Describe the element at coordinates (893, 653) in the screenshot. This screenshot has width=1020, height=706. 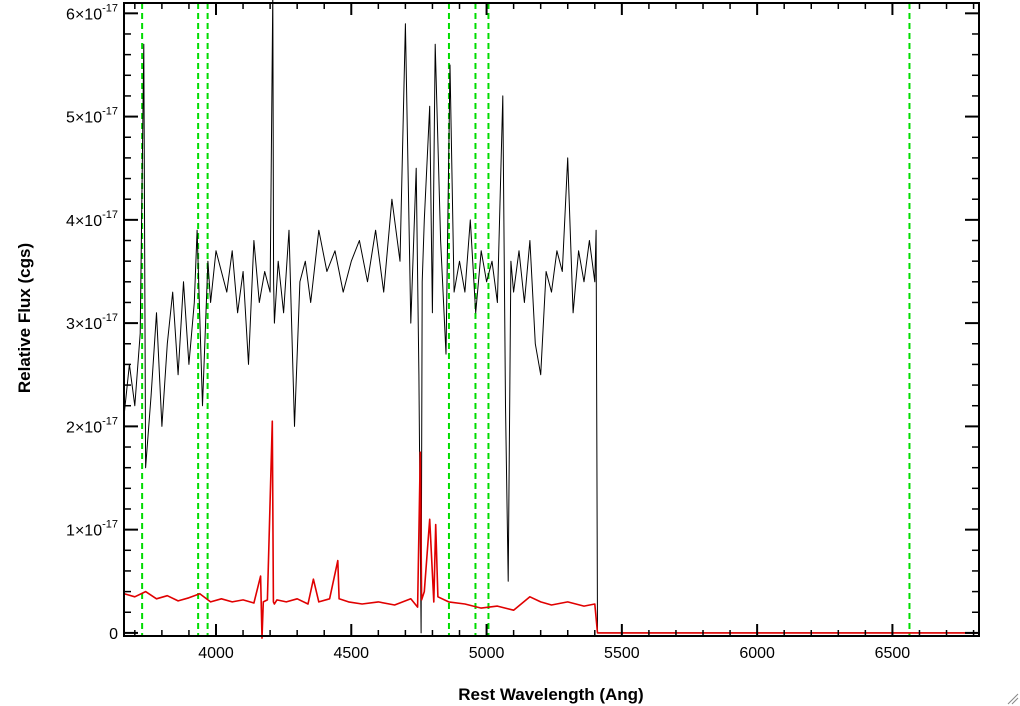
I see `x-tick-label: 6500` at that location.